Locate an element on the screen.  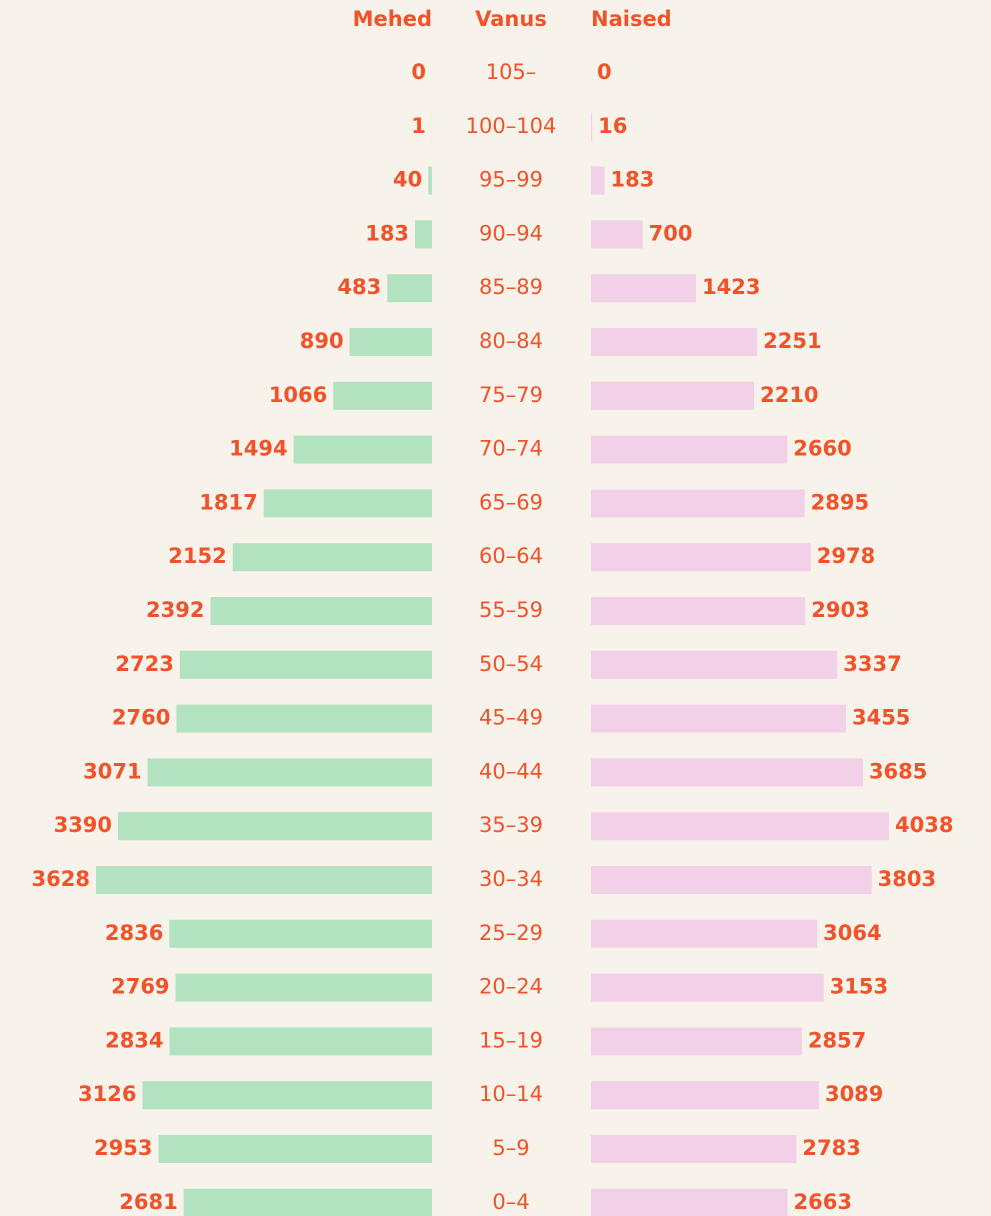
value-label-women: 2660 is located at coordinates (822, 449).